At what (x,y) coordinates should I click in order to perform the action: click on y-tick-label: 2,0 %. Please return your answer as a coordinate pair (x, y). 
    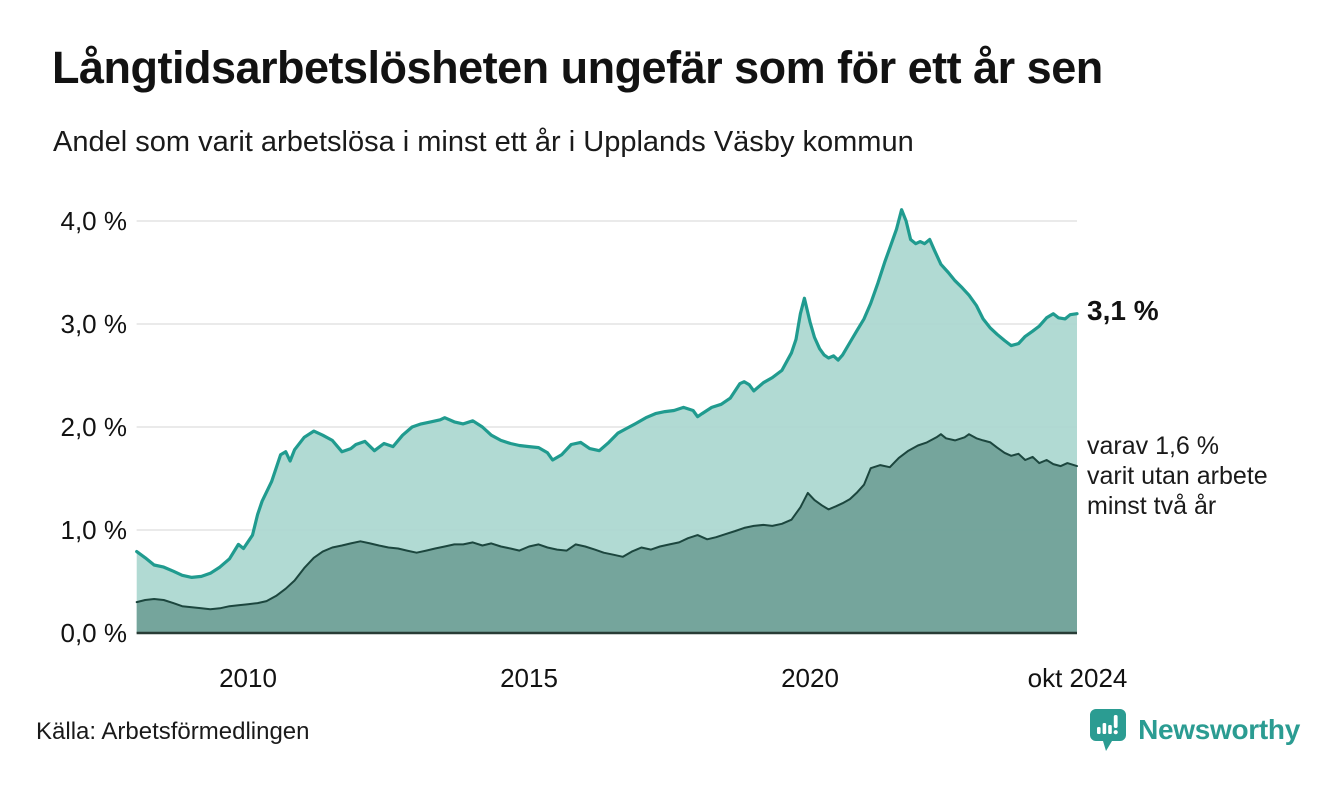
    Looking at the image, I should click on (94, 427).